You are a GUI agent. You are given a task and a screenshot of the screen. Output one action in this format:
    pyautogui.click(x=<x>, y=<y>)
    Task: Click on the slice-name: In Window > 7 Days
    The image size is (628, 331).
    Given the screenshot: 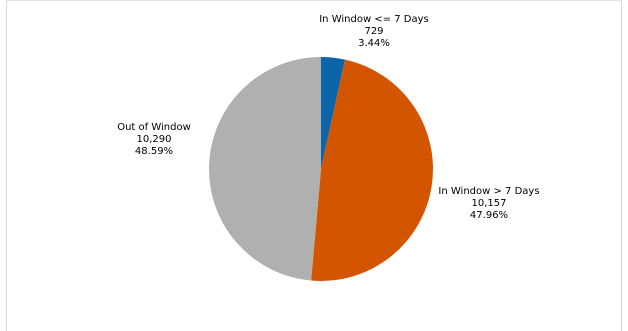 What is the action you would take?
    pyautogui.click(x=488, y=191)
    